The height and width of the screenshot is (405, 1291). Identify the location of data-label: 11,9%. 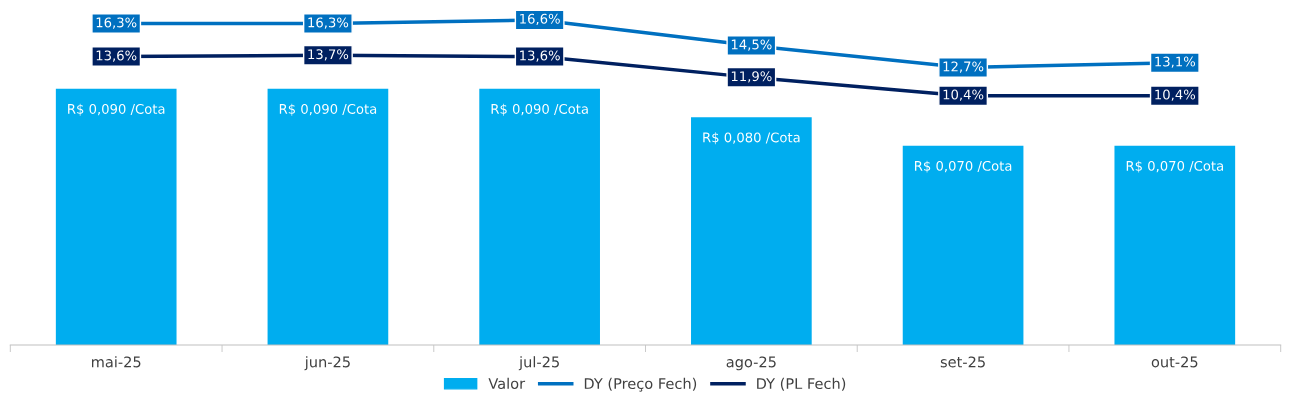
(751, 77).